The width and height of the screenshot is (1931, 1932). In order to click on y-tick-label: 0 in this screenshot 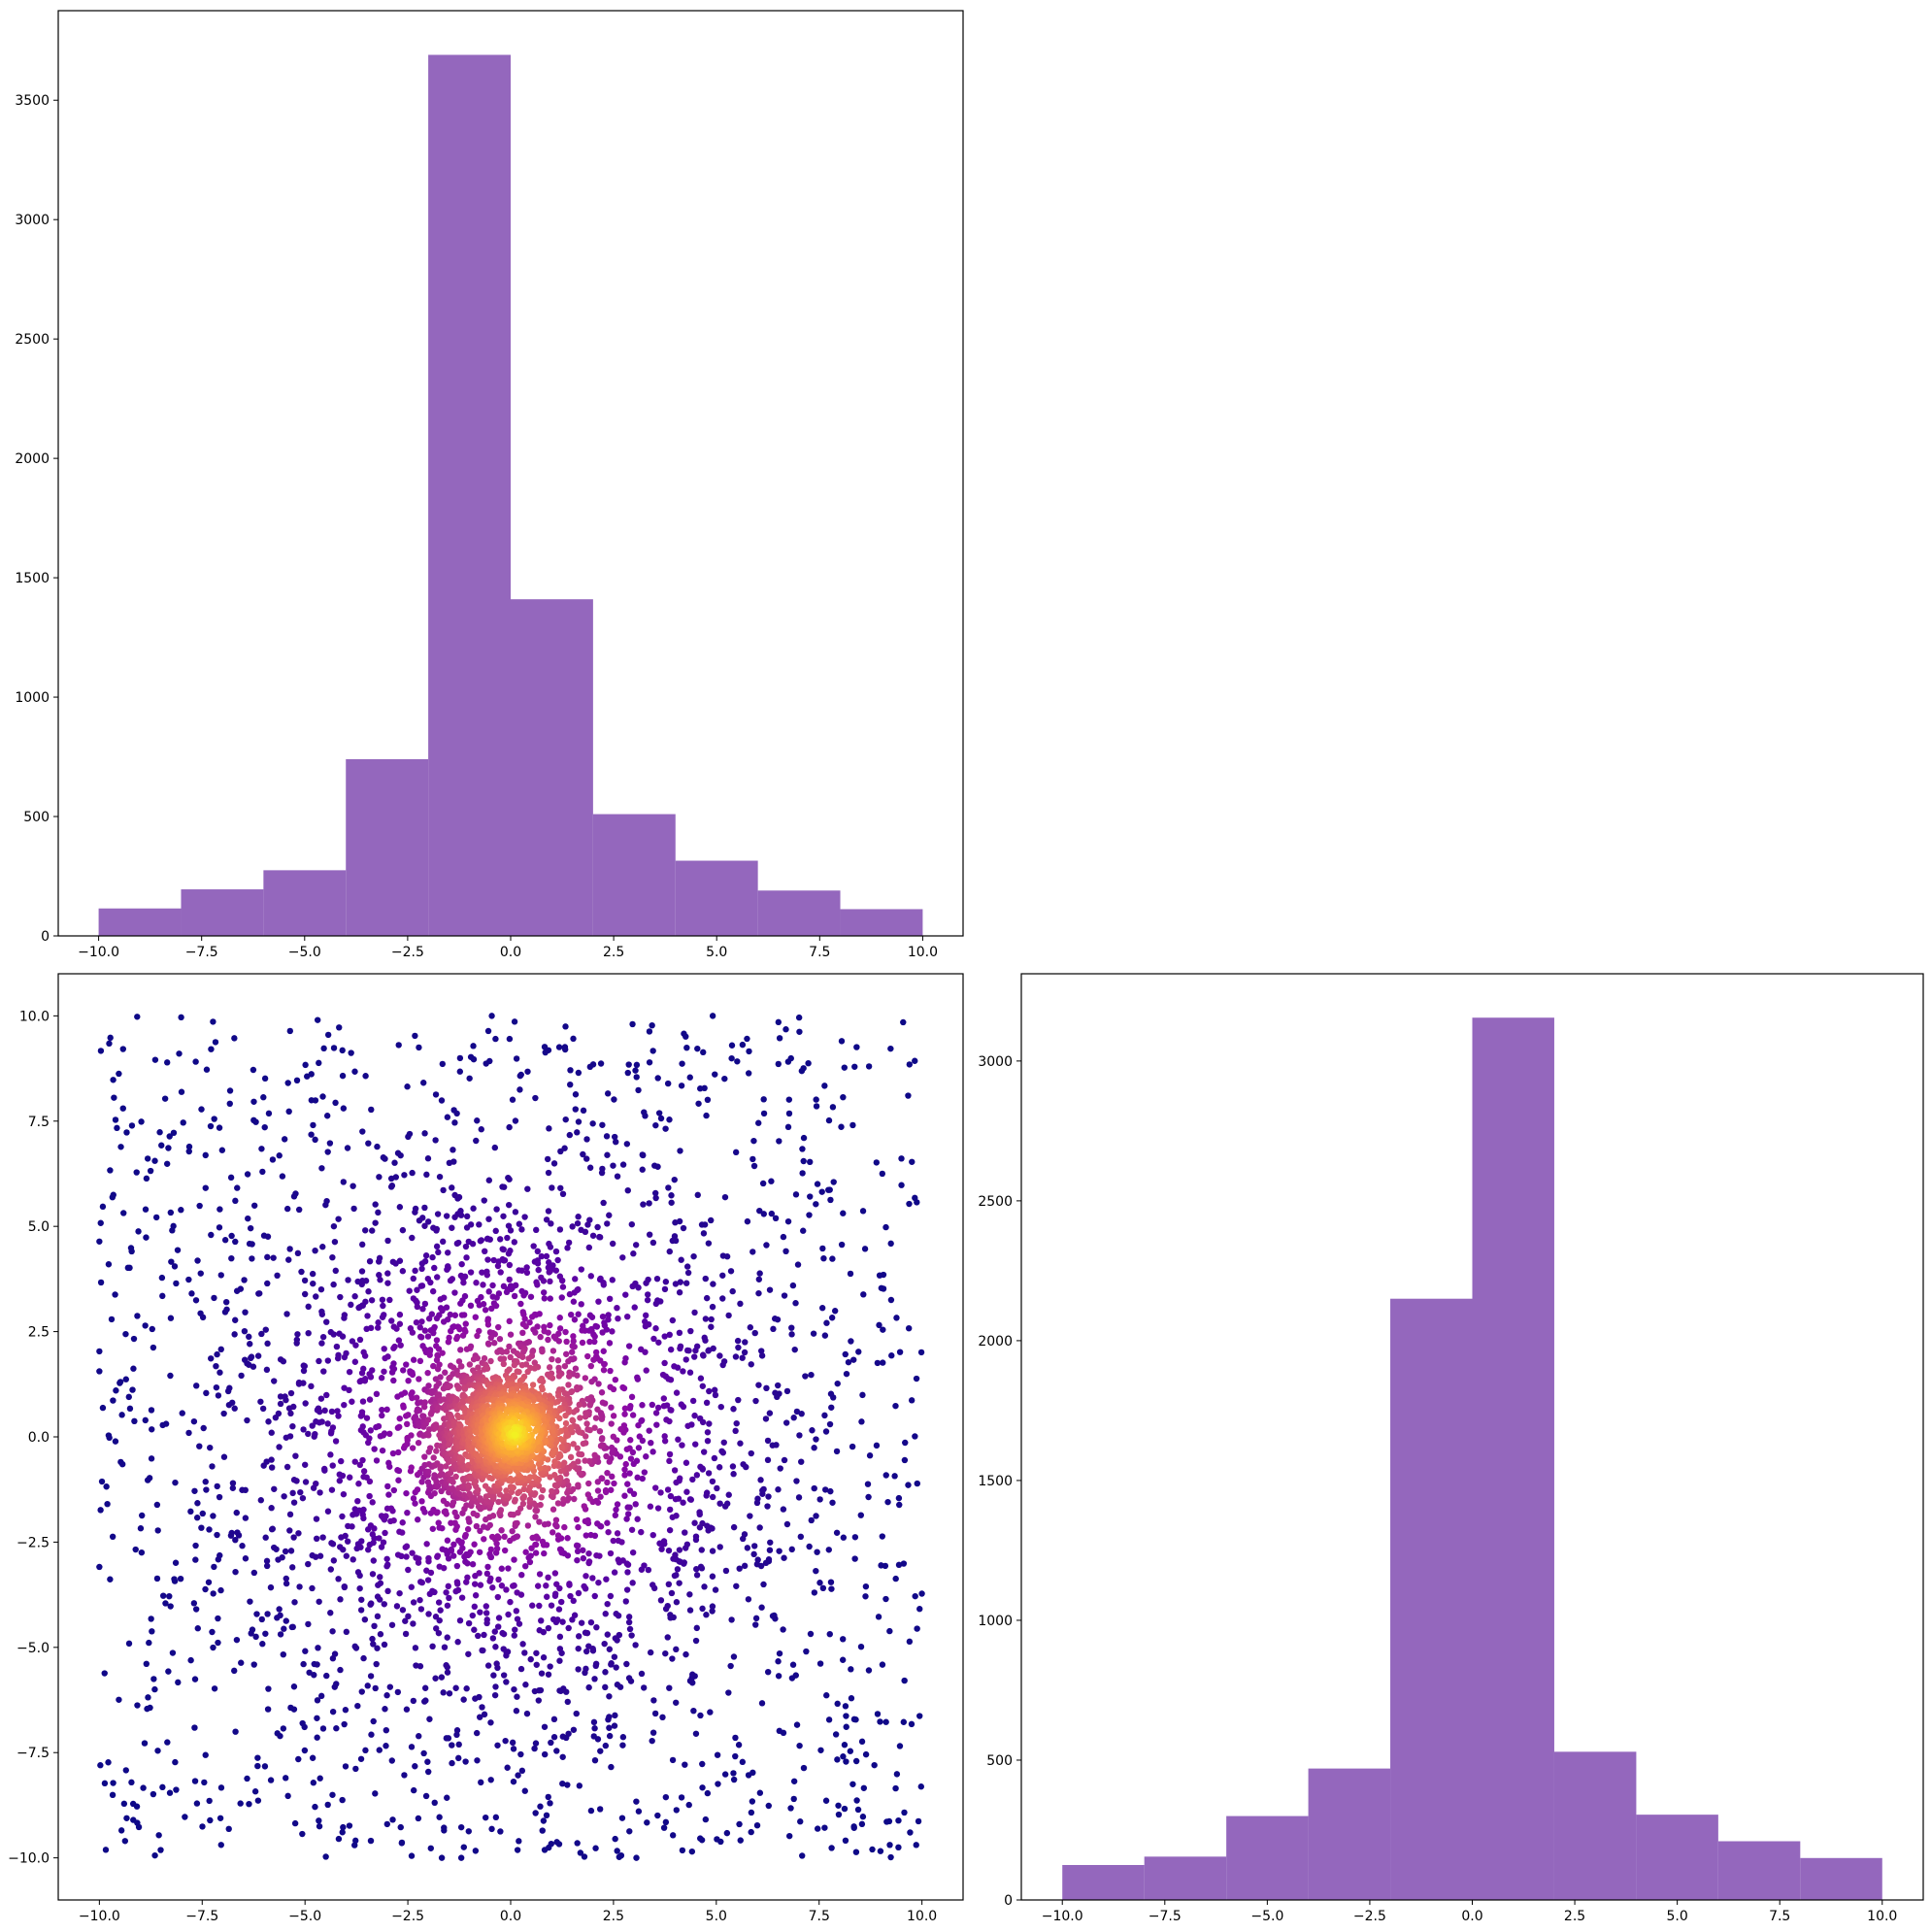, I will do `click(45, 937)`.